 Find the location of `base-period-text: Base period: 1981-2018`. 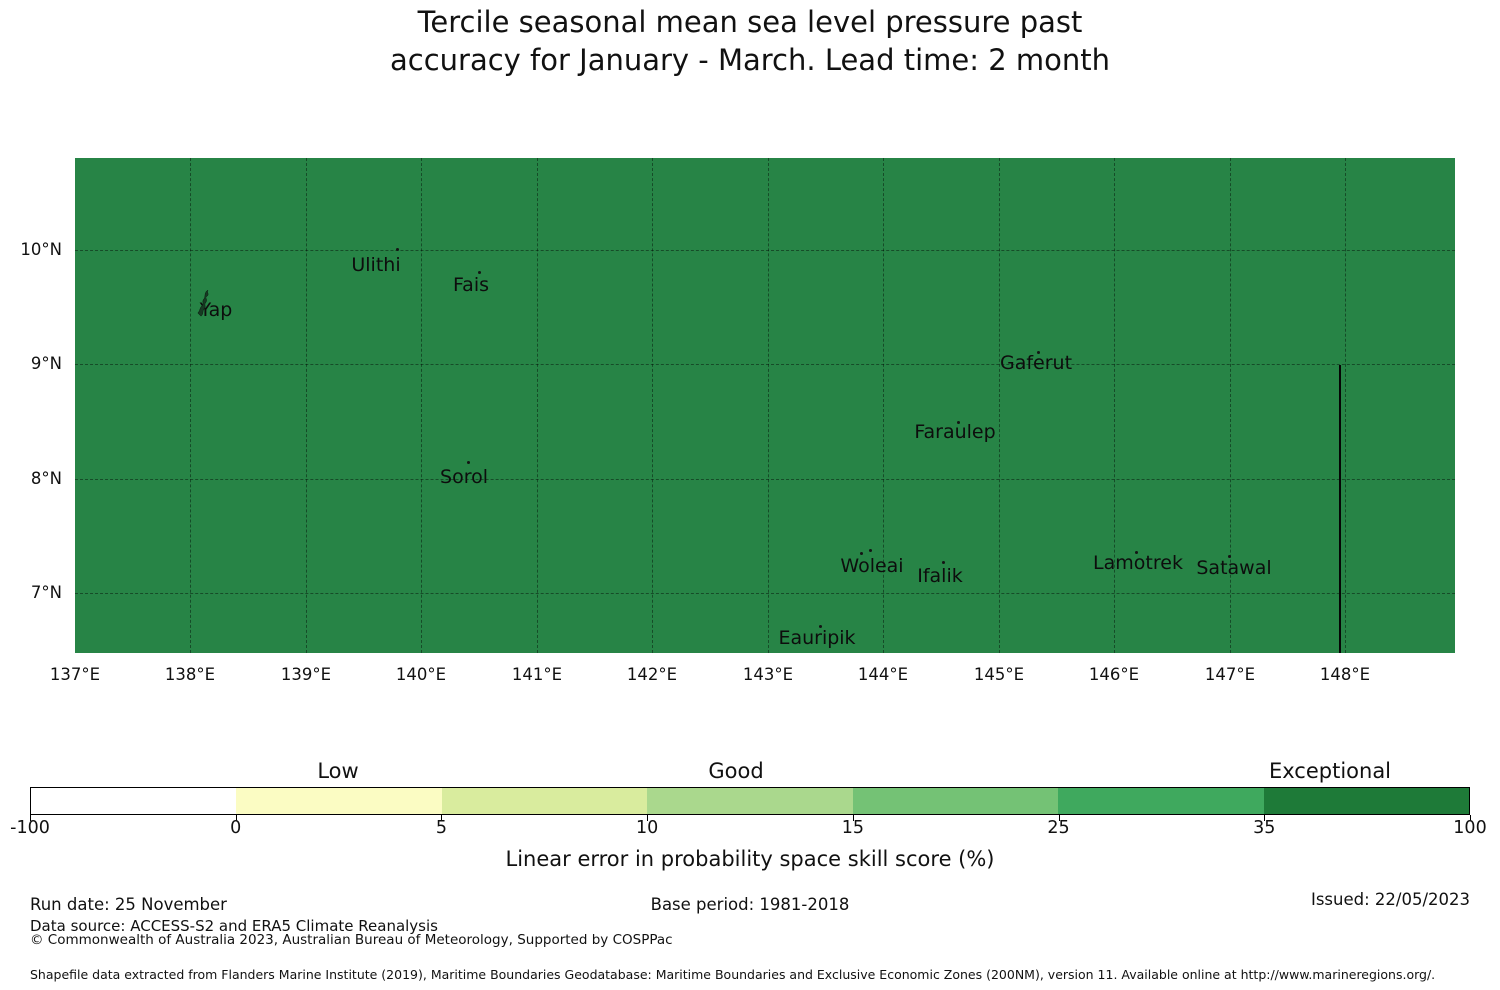

base-period-text: Base period: 1981-2018 is located at coordinates (750, 904).